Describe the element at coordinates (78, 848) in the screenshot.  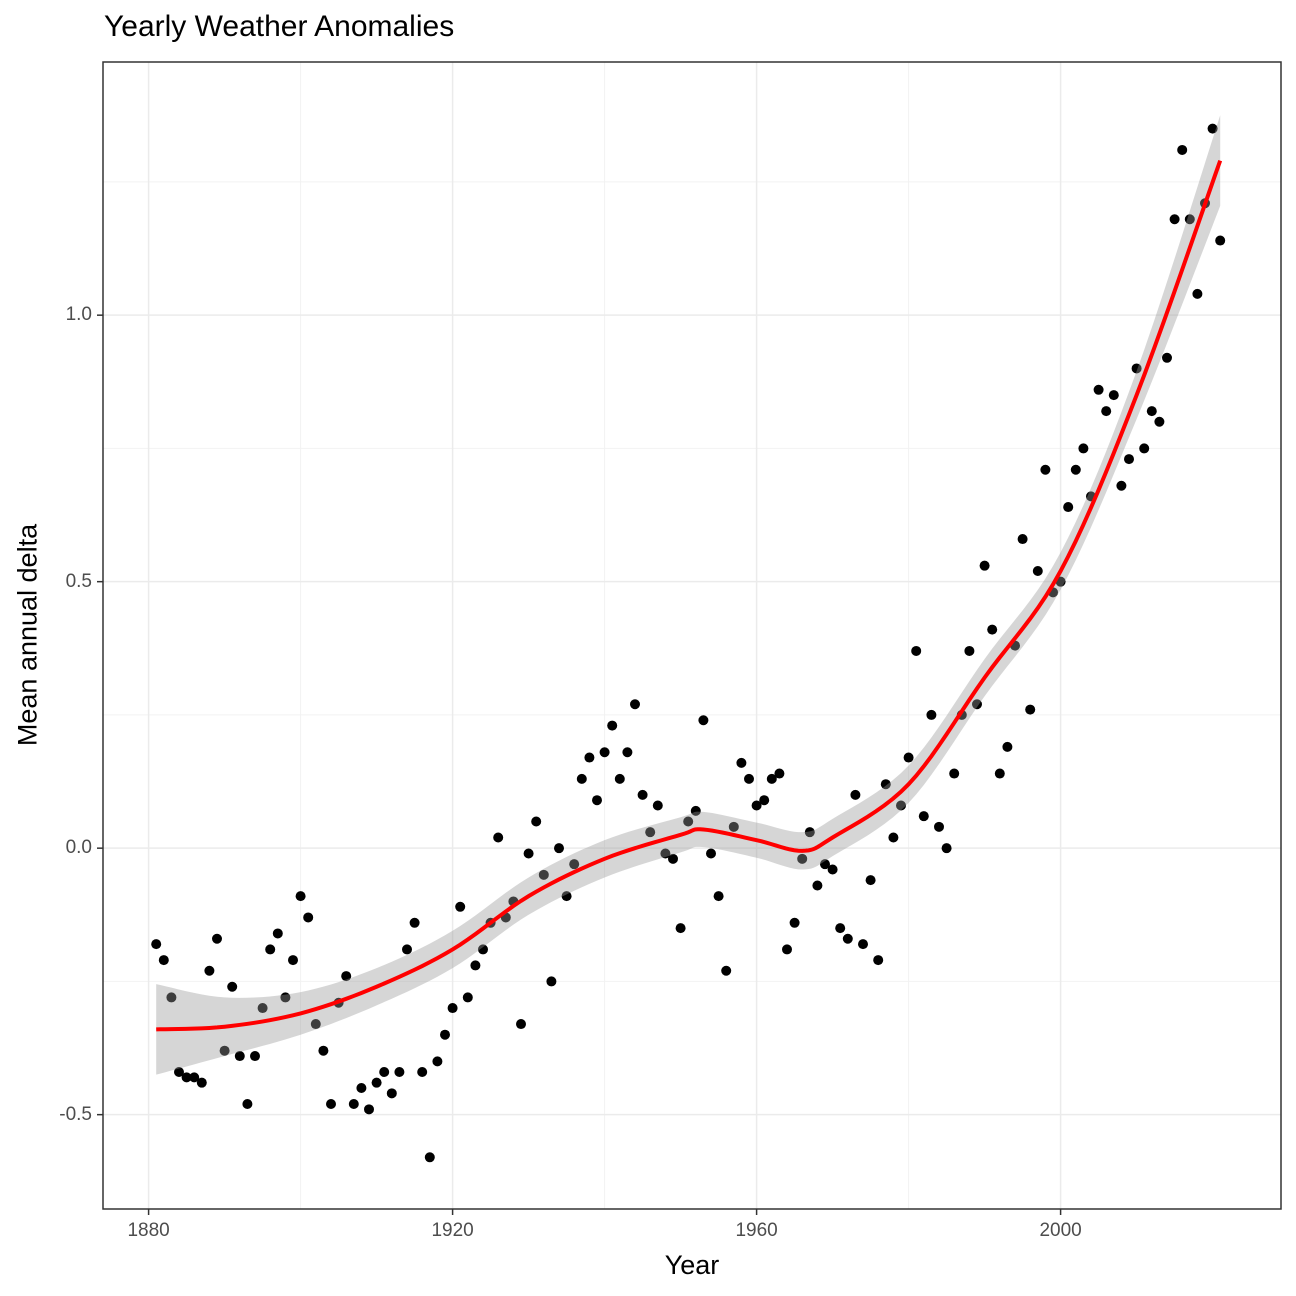
I see `y-tick-label: 0.0` at that location.